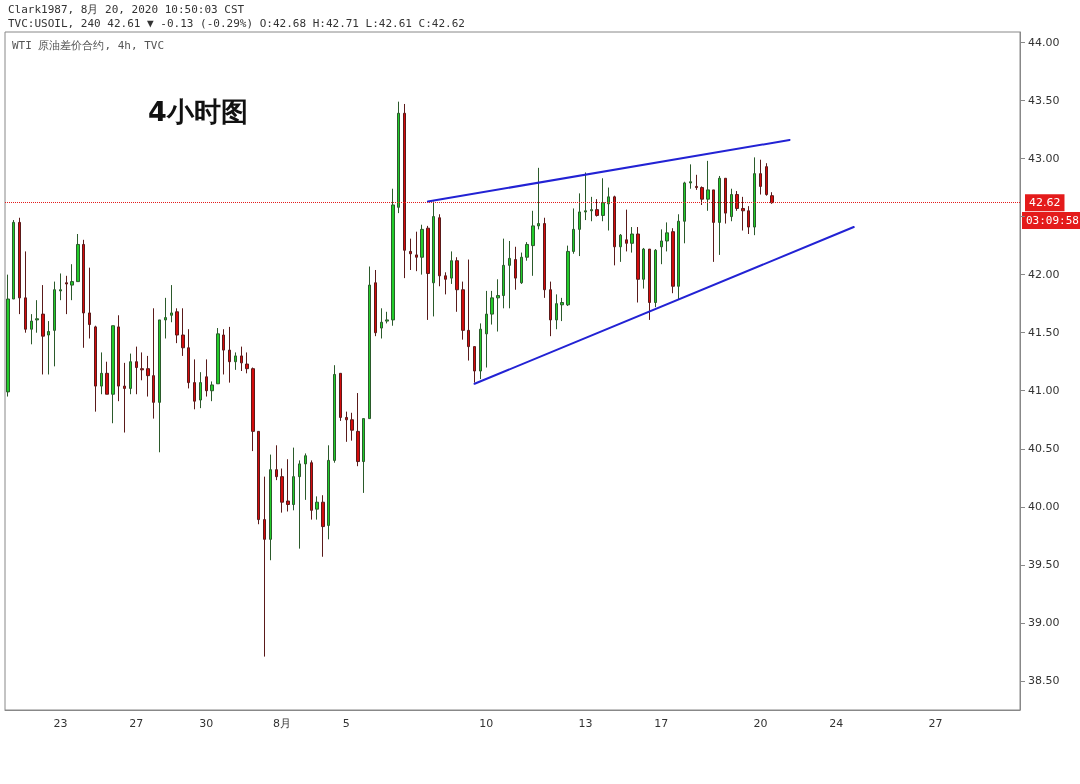  I want to click on y-tick-label: 40.50, so click(1044, 449).